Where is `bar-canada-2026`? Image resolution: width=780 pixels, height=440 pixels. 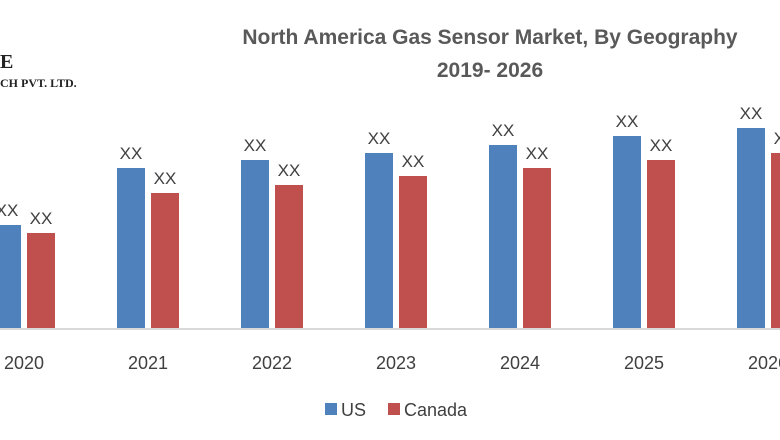 bar-canada-2026 is located at coordinates (775, 240).